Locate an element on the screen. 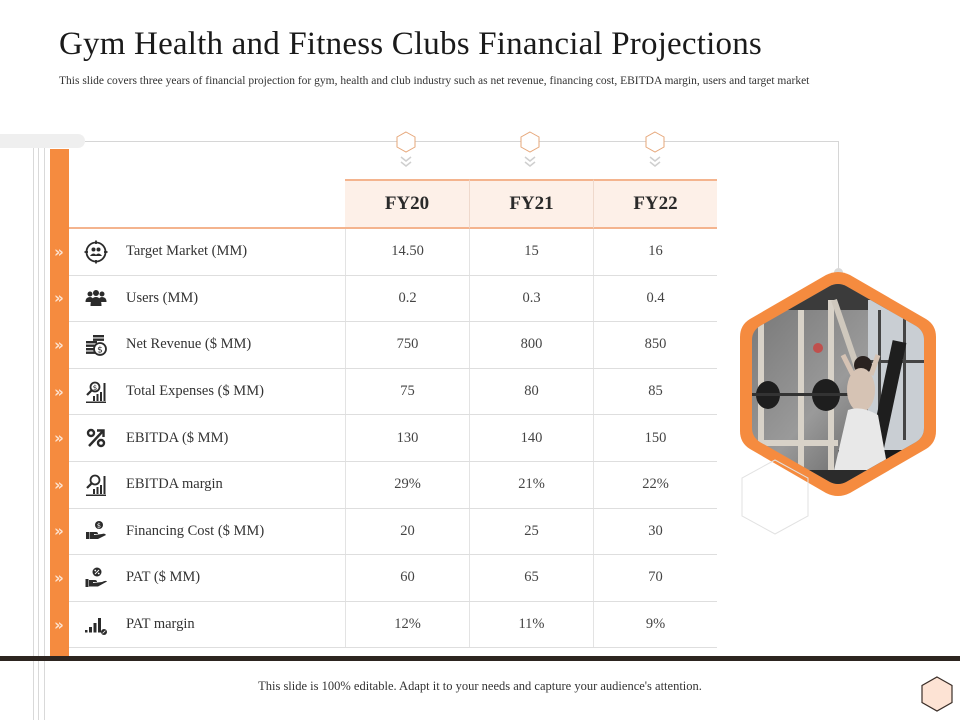 This screenshot has width=960, height=720. row-label: Net Revenue ($ MM) is located at coordinates (189, 344).